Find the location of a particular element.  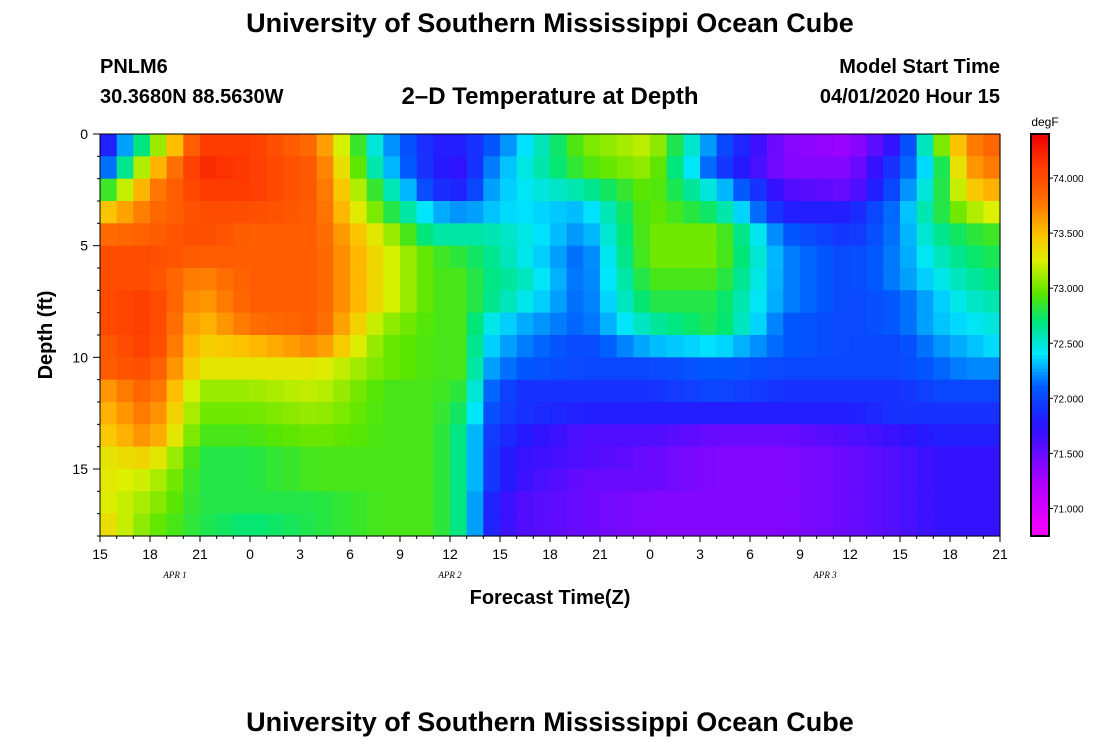

y-tick-label: 15 is located at coordinates (80, 469).